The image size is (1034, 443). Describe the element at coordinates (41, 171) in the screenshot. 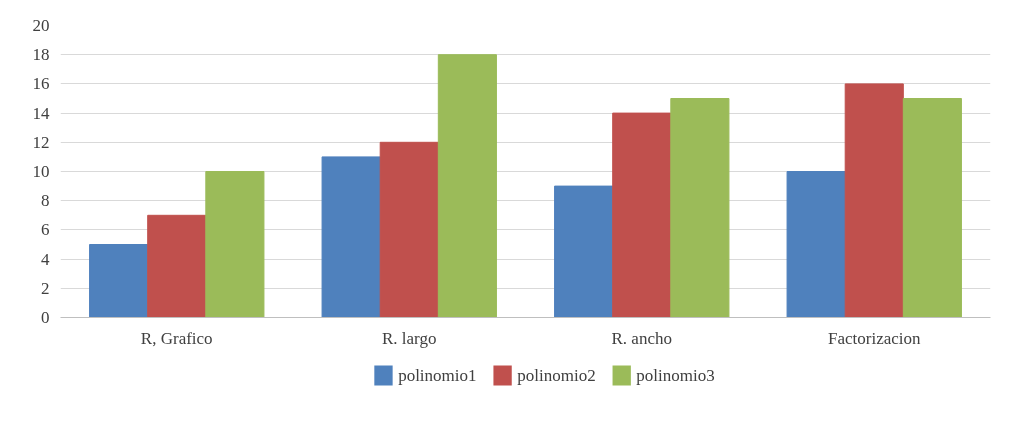

I see `y-tick-label: 10` at that location.